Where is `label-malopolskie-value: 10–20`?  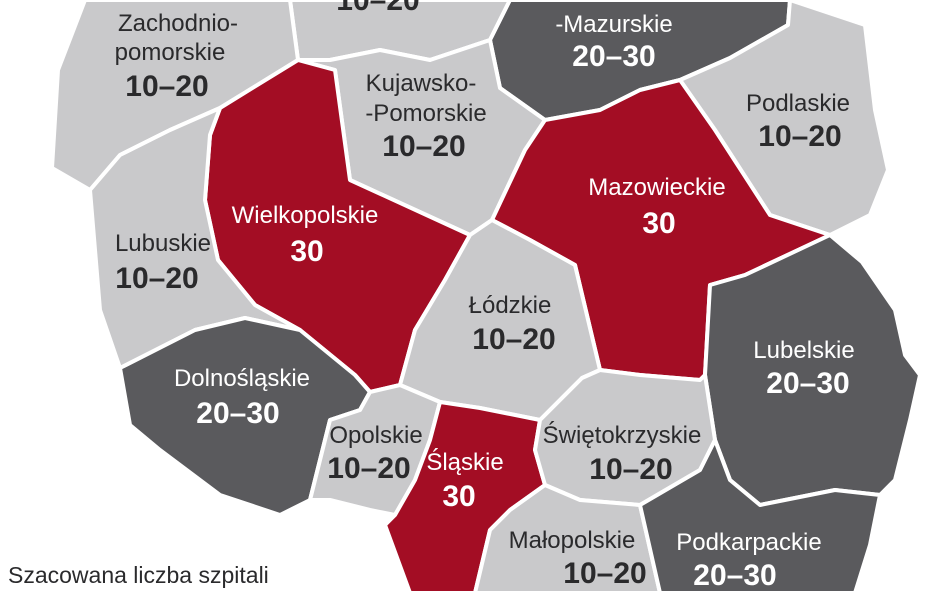 label-malopolskie-value: 10–20 is located at coordinates (604, 573).